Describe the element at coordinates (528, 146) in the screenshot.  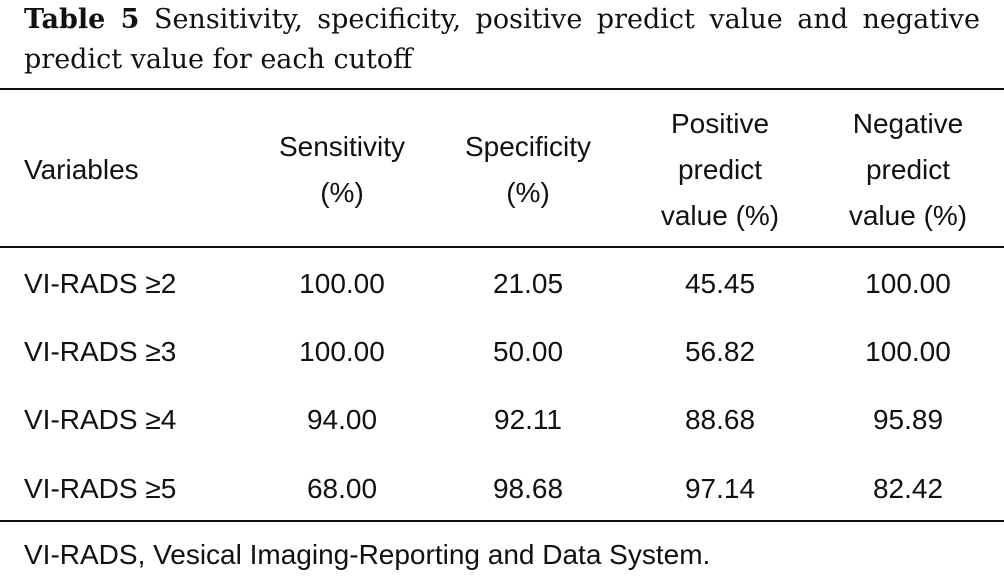
I see `header-line: Specificity` at that location.